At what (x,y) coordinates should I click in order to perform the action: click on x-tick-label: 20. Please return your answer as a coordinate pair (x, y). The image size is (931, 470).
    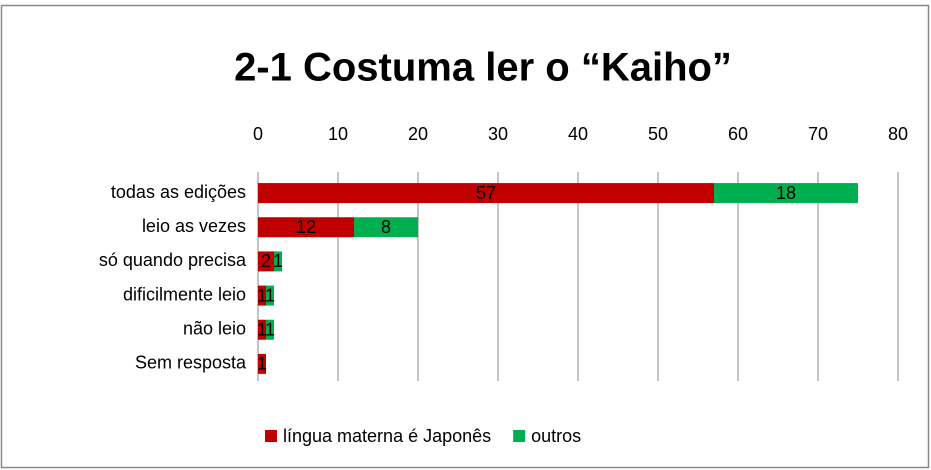
    Looking at the image, I should click on (418, 134).